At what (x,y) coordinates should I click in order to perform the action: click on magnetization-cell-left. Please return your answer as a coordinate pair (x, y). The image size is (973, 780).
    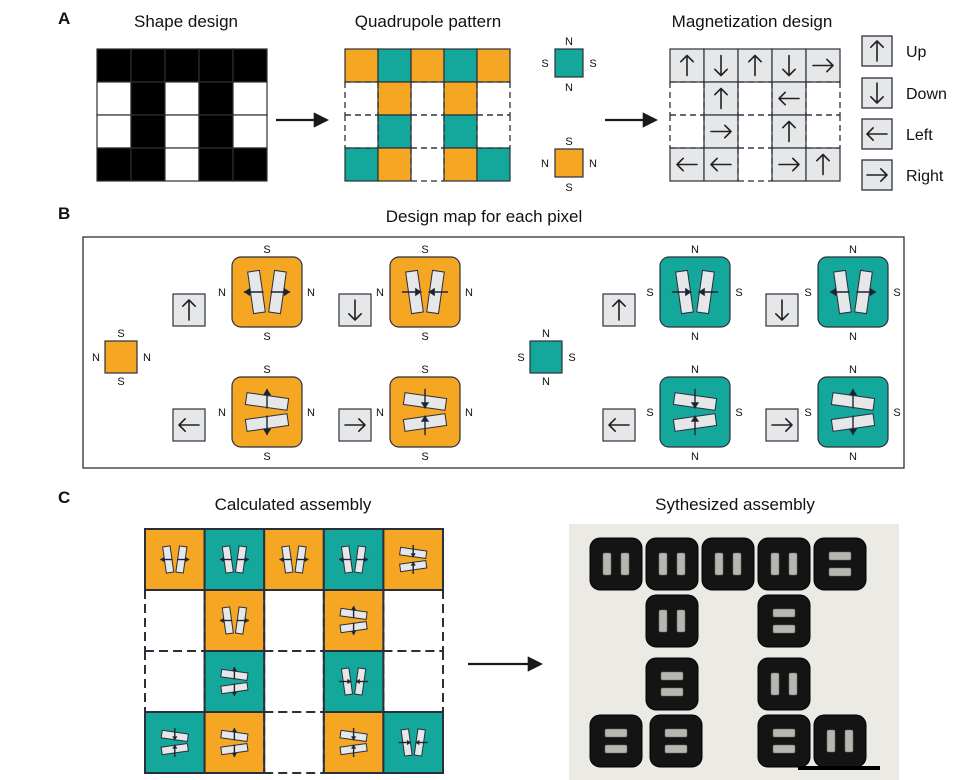
    Looking at the image, I should click on (687, 164).